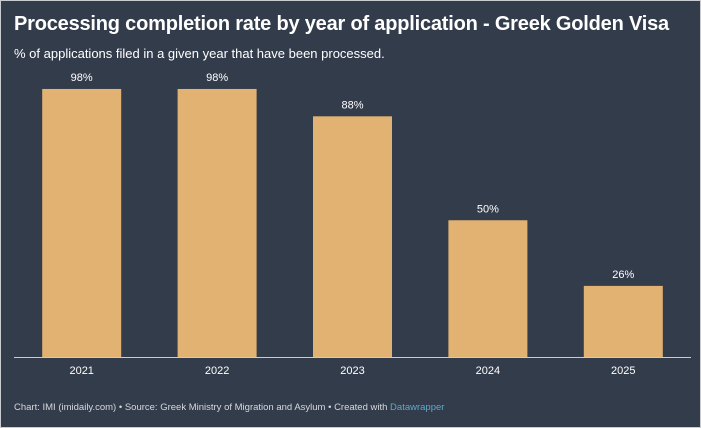 Image resolution: width=701 pixels, height=428 pixels. I want to click on bar-2024, so click(488, 288).